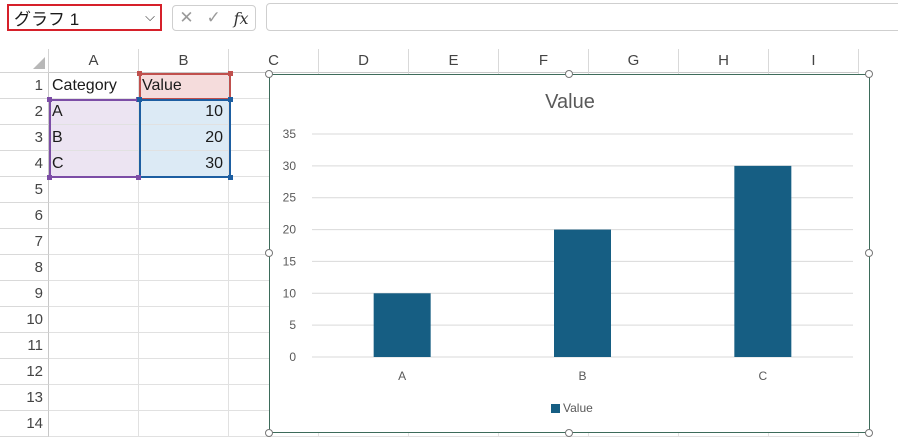 Image resolution: width=898 pixels, height=439 pixels. What do you see at coordinates (402, 325) in the screenshot?
I see `bar-a` at bounding box center [402, 325].